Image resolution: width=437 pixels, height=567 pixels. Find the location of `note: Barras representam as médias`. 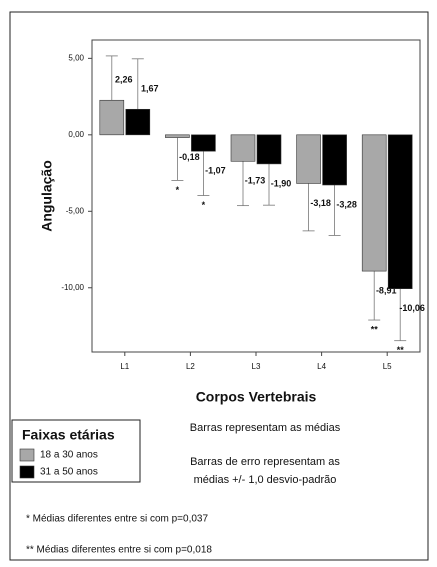

note: Barras representam as médias is located at coordinates (265, 428).